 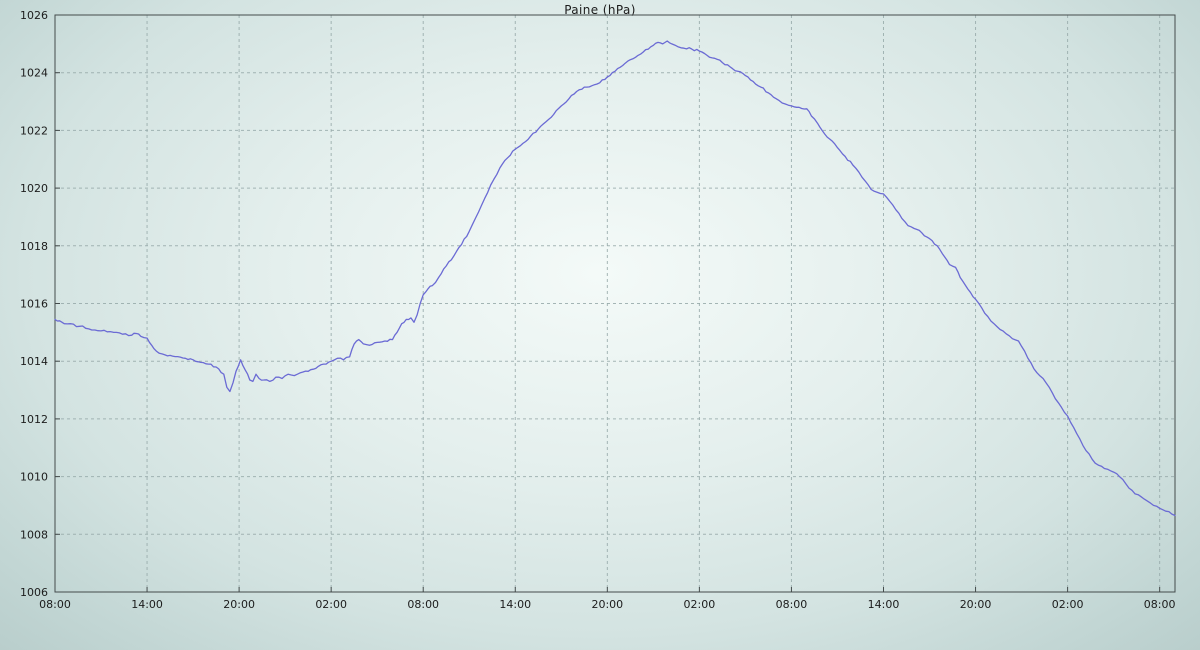 What do you see at coordinates (34, 73) in the screenshot?
I see `y-tick-label: 1024` at bounding box center [34, 73].